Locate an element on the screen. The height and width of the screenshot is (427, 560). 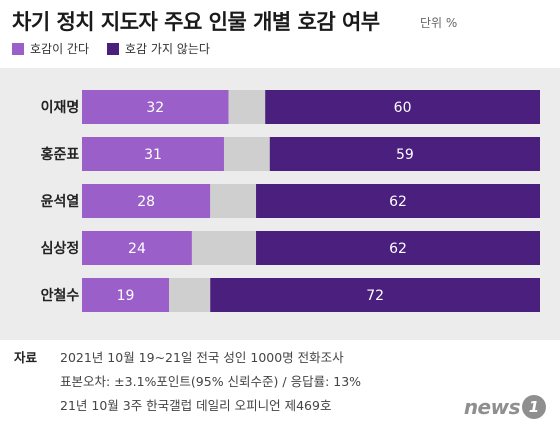
source-label: 자료 is located at coordinates (26, 357).